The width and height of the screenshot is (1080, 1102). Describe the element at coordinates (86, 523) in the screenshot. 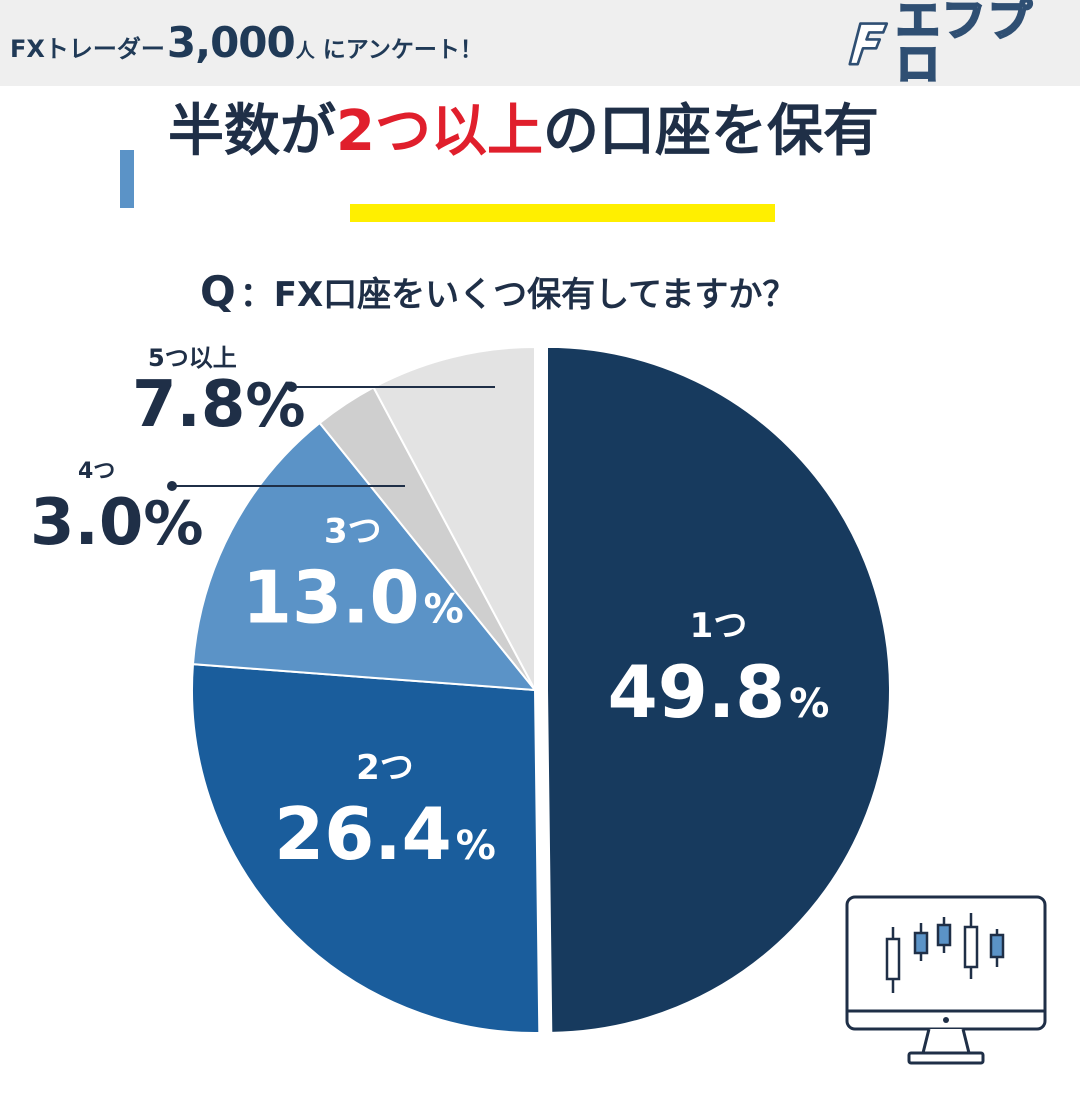

I see `callout-value-number: 3.0` at that location.